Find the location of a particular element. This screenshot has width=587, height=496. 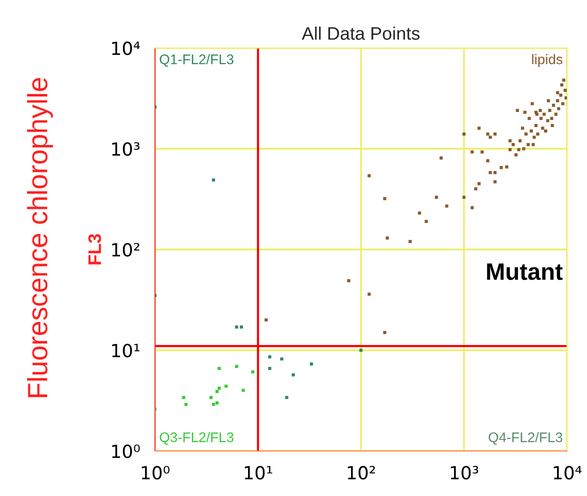

y-axis-title: FL3 is located at coordinates (95, 249).